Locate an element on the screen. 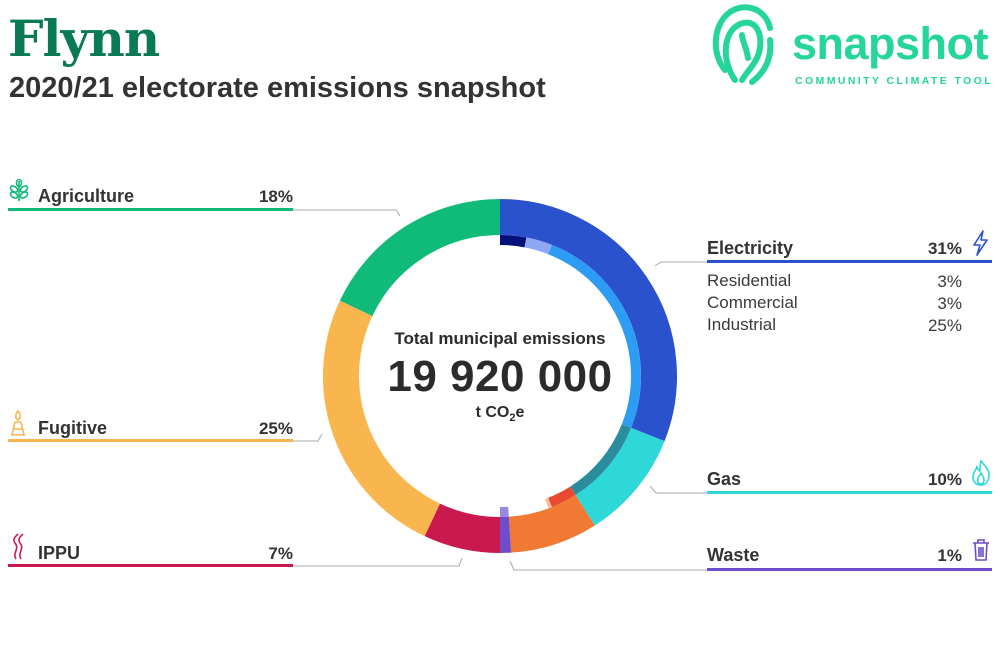  page-title: Flynn is located at coordinates (84, 38).